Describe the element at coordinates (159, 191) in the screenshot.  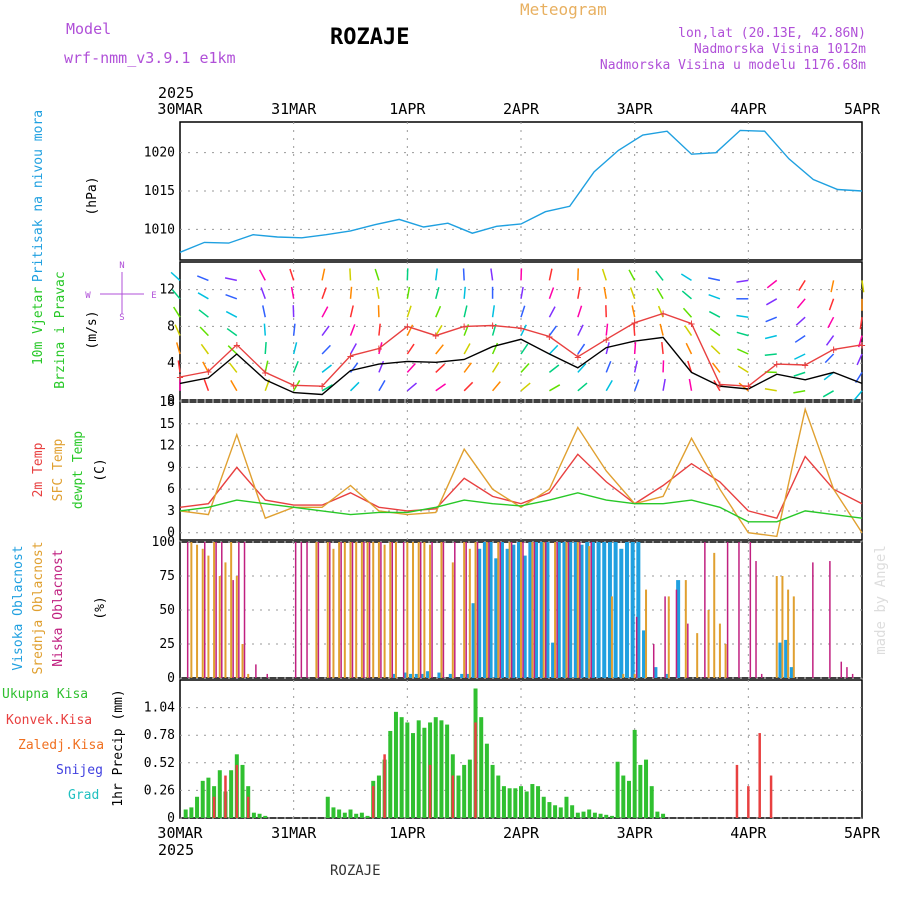
I see `y-tick-label: 1015` at that location.